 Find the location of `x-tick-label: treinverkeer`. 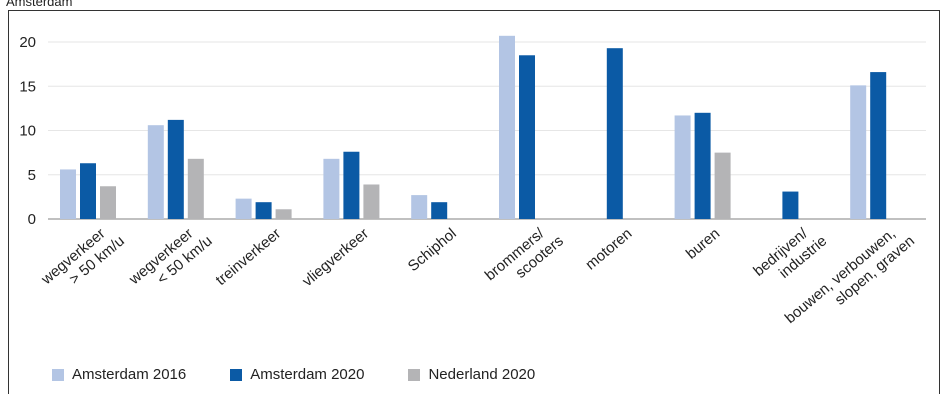

x-tick-label: treinverkeer is located at coordinates (249, 257).